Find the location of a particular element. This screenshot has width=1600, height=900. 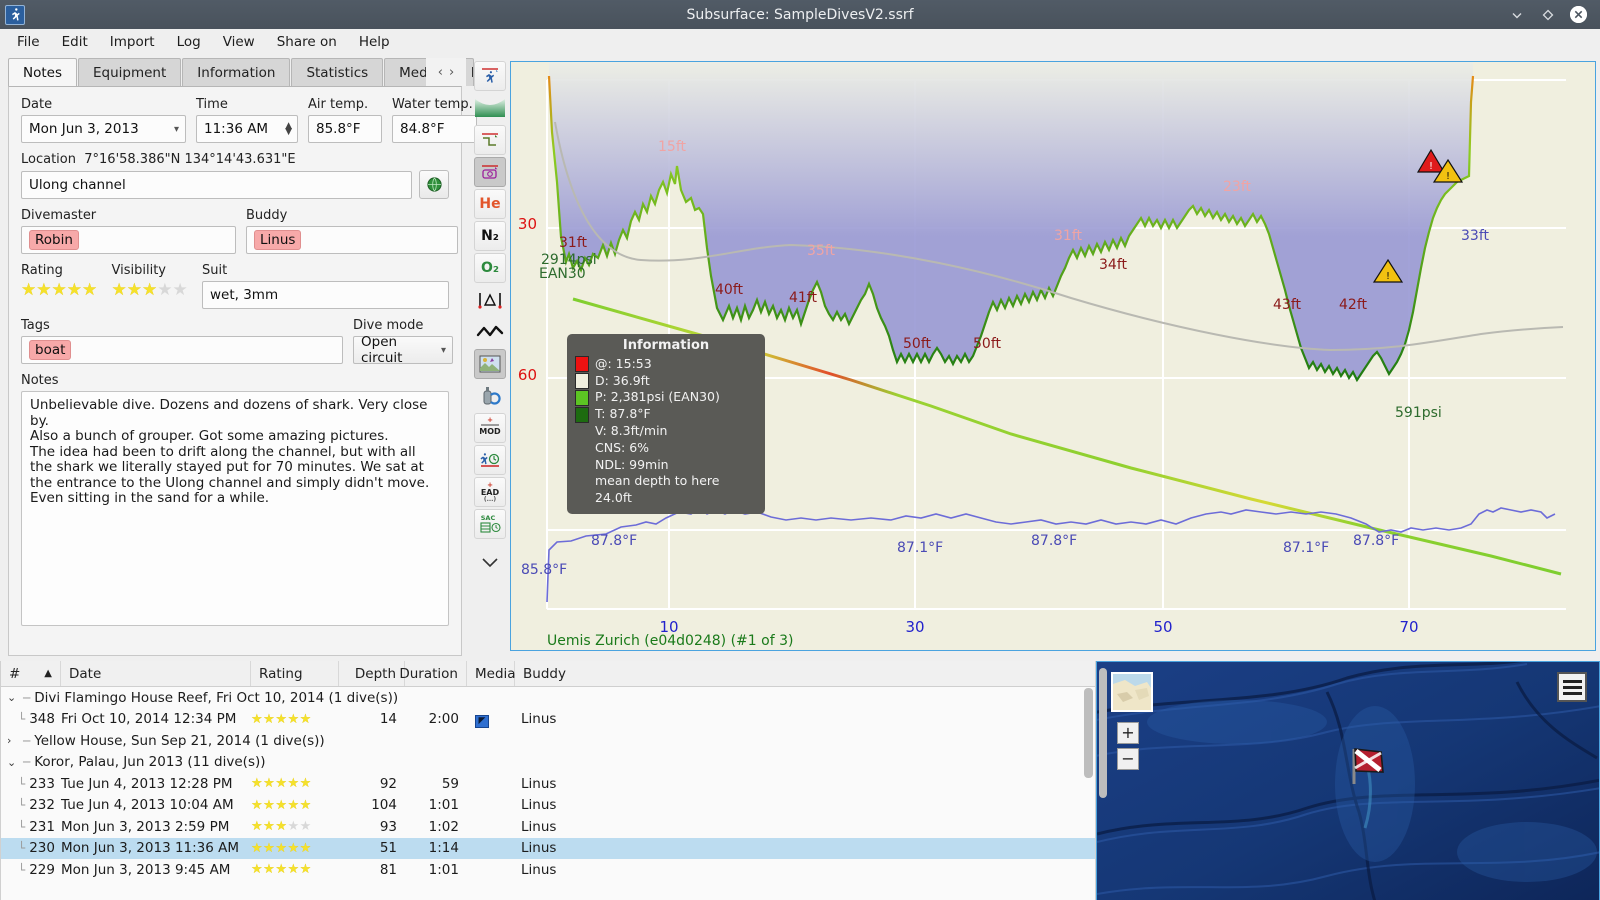

rating-star-2: ★ is located at coordinates (44, 290).